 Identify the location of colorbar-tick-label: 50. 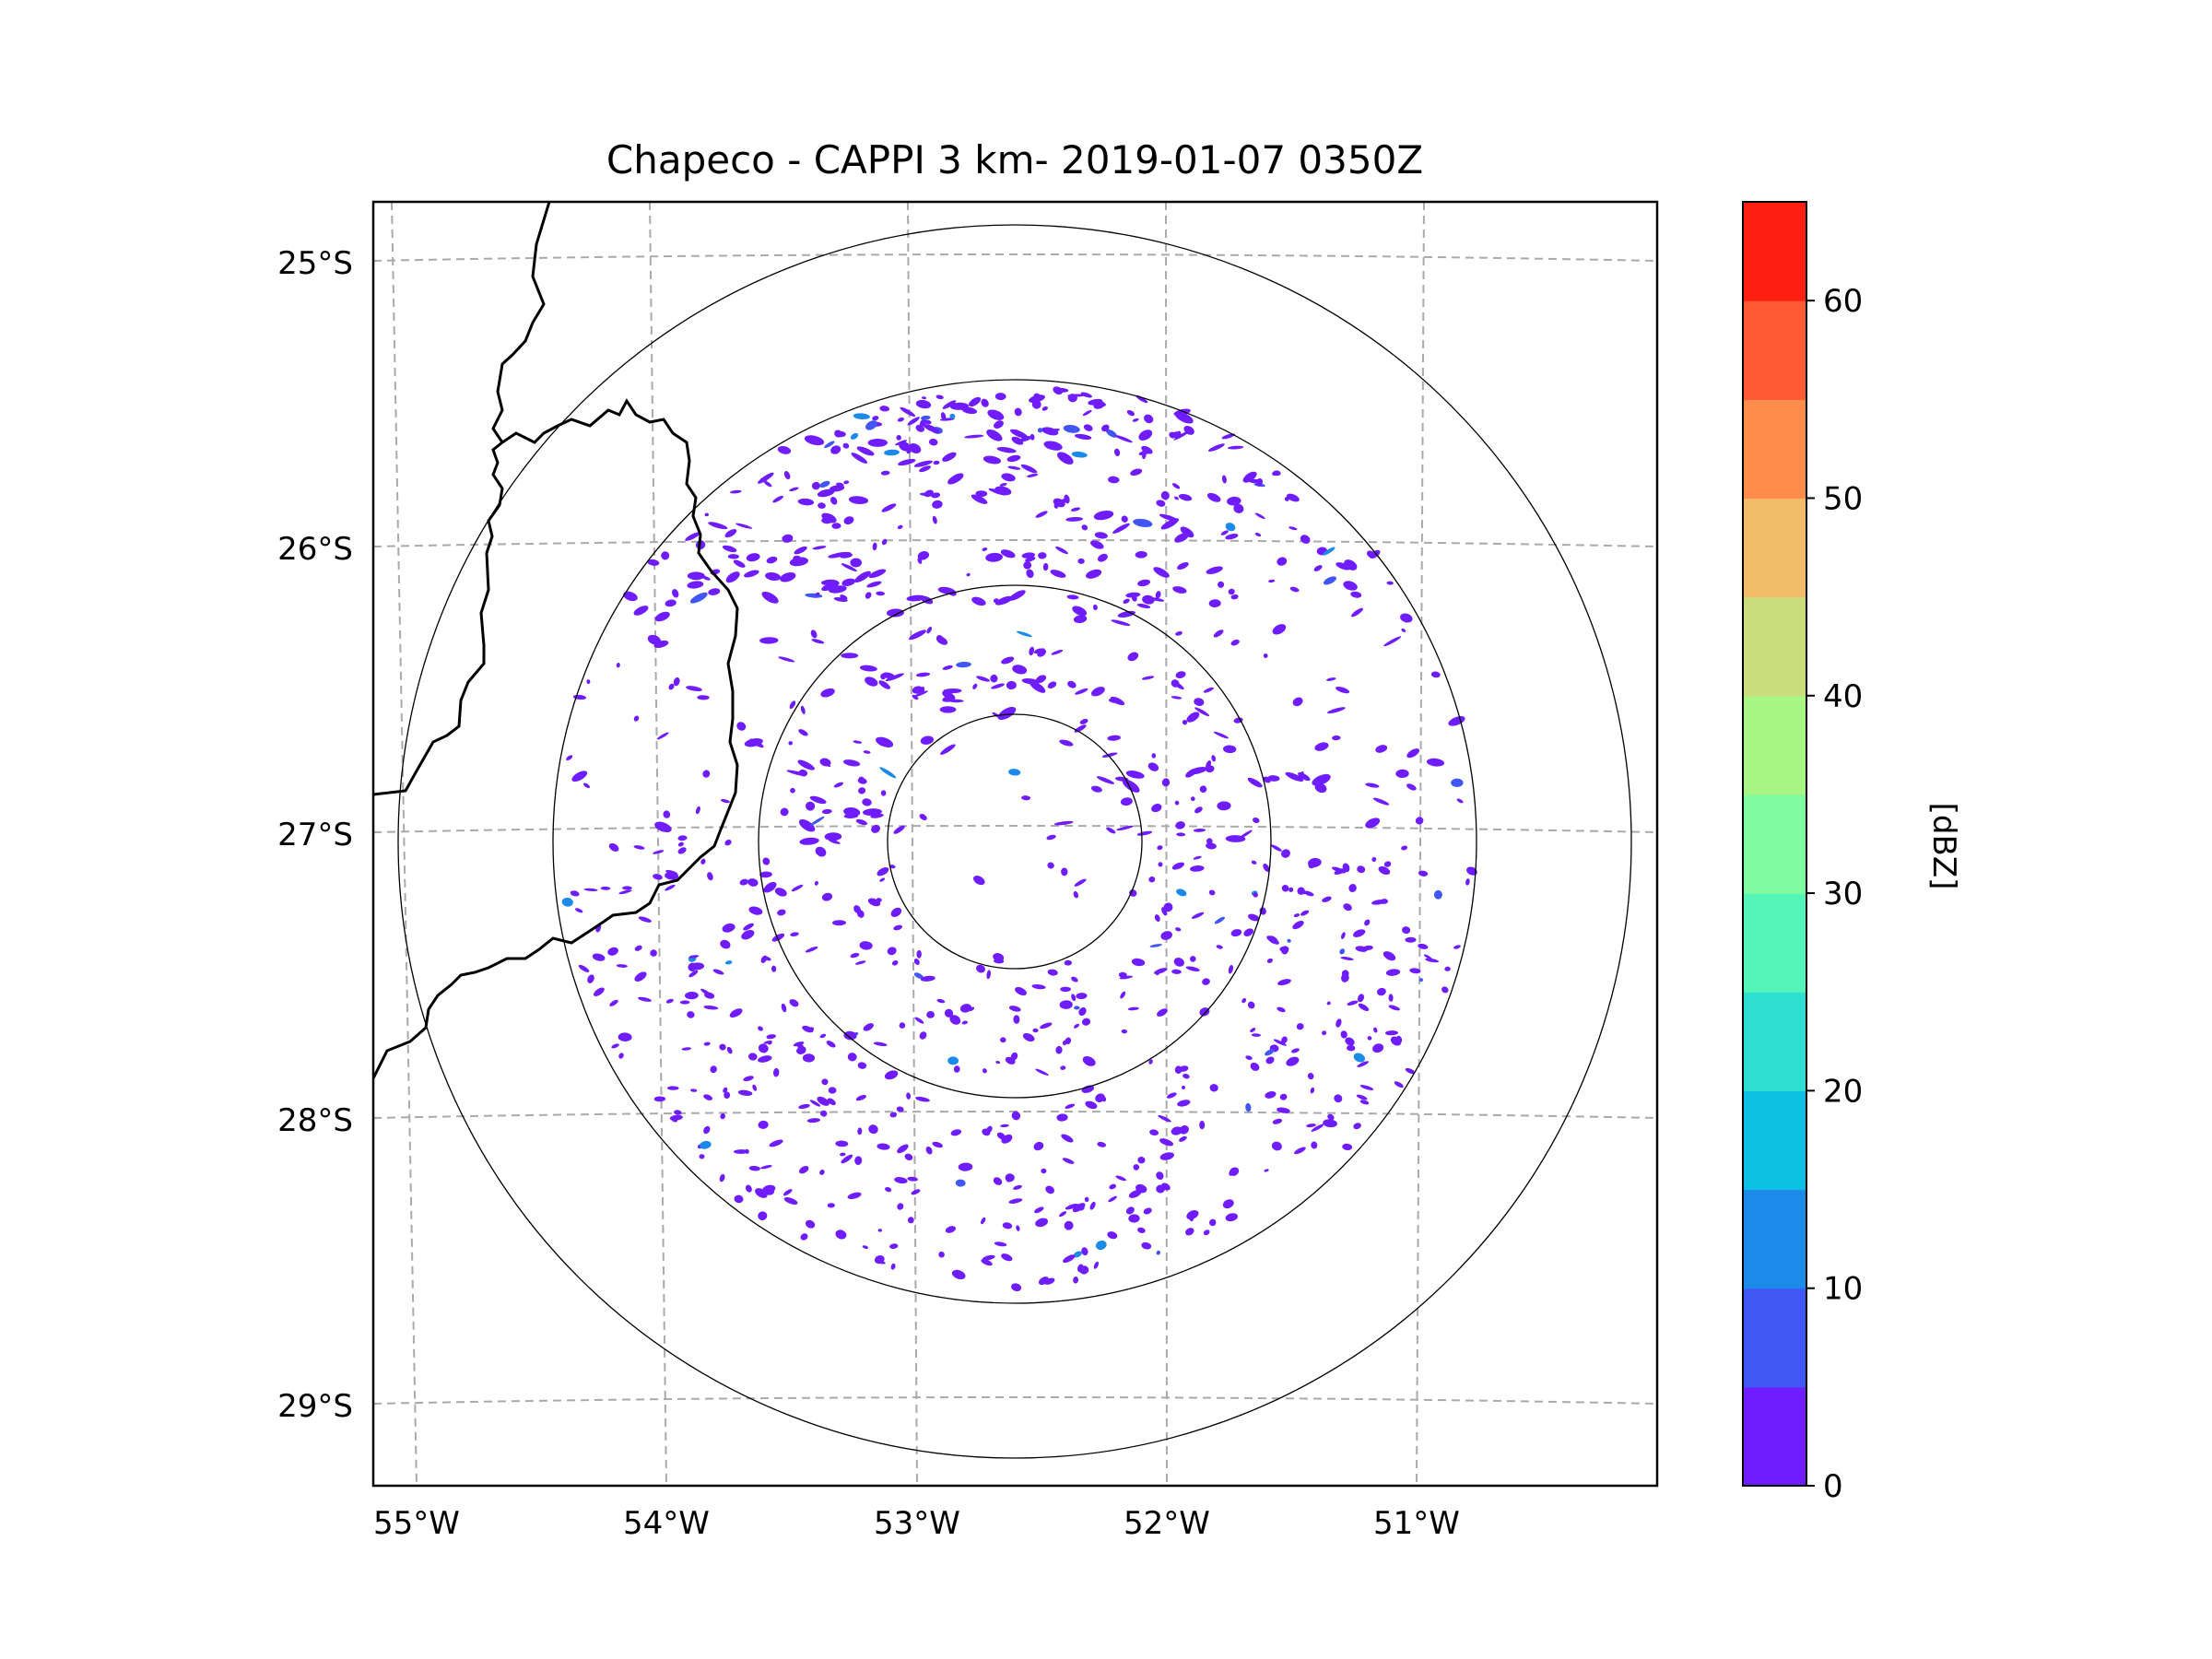
(1843, 498).